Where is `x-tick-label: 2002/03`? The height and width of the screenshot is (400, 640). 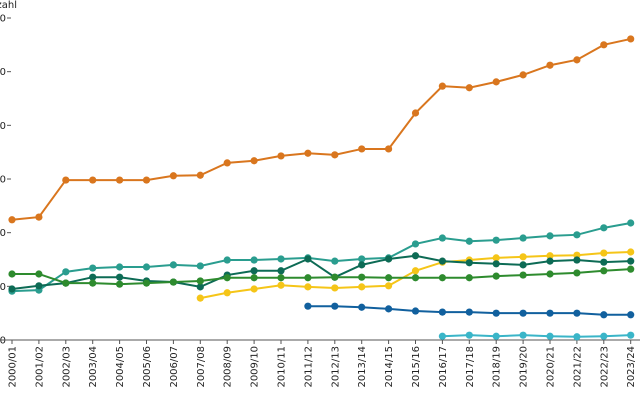
x-tick-label: 2002/03 is located at coordinates (66, 367).